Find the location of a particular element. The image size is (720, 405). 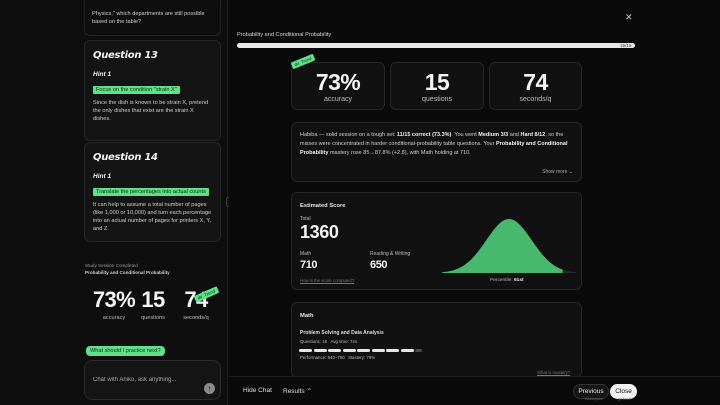

math-questions: Questions: 15 Avg time: 74s is located at coordinates (329, 341).